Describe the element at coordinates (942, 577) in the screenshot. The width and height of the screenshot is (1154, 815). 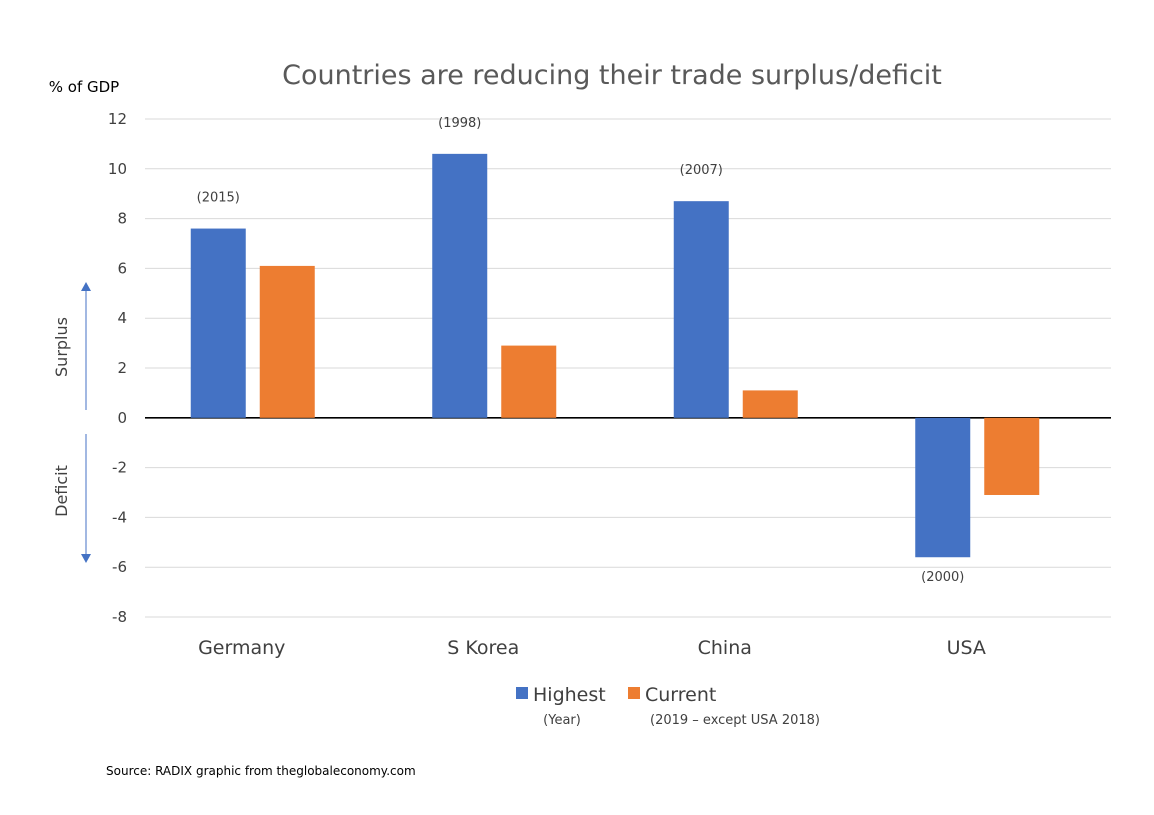
I see `year-label: (2000)` at that location.